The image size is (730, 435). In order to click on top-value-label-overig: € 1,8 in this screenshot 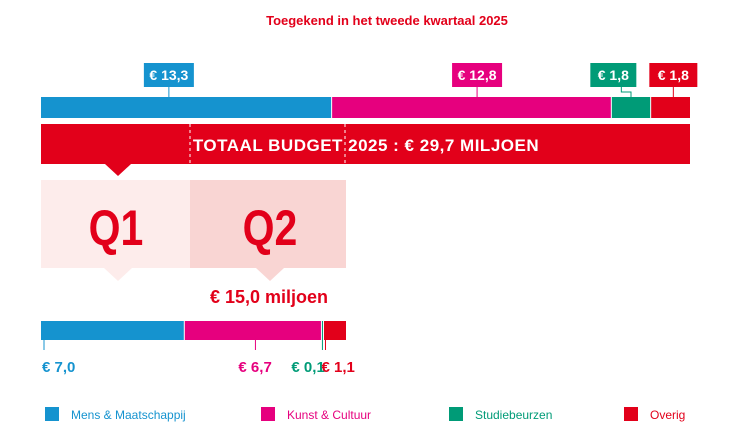, I will do `click(673, 75)`.